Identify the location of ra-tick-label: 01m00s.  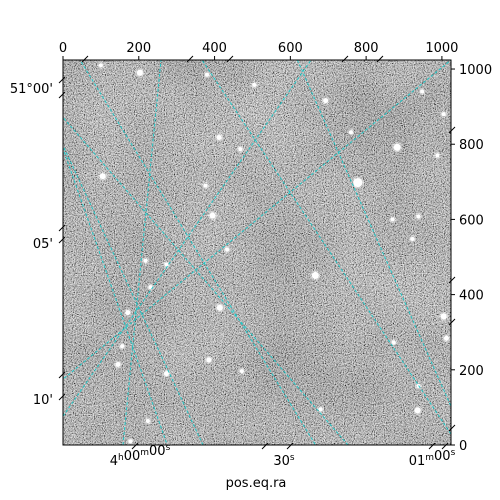
(432, 458).